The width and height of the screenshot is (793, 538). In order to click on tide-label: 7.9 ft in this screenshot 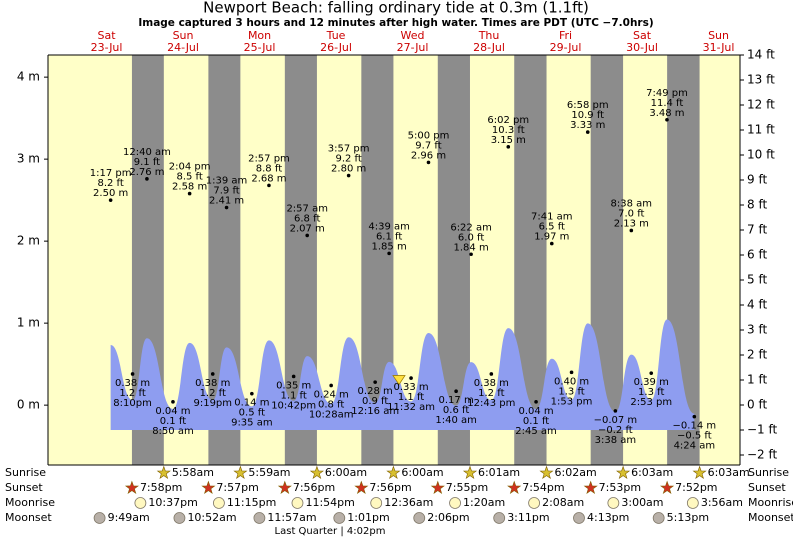, I will do `click(226, 191)`.